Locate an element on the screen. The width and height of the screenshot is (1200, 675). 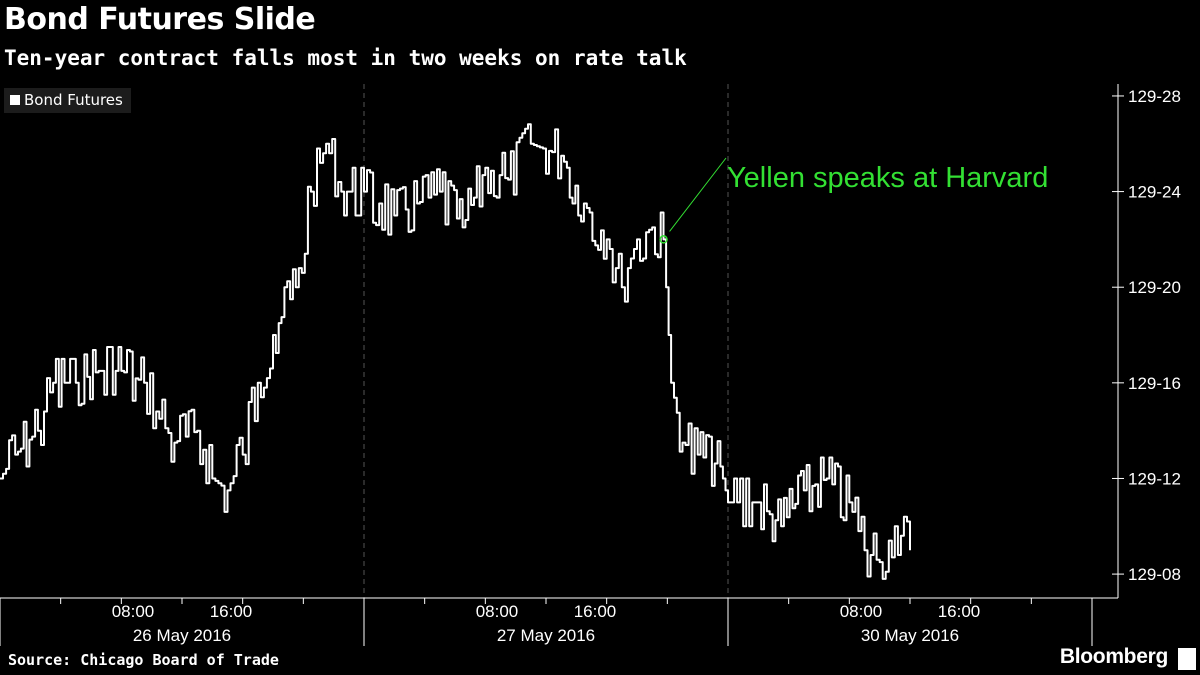
legend-swatch is located at coordinates (15, 100).